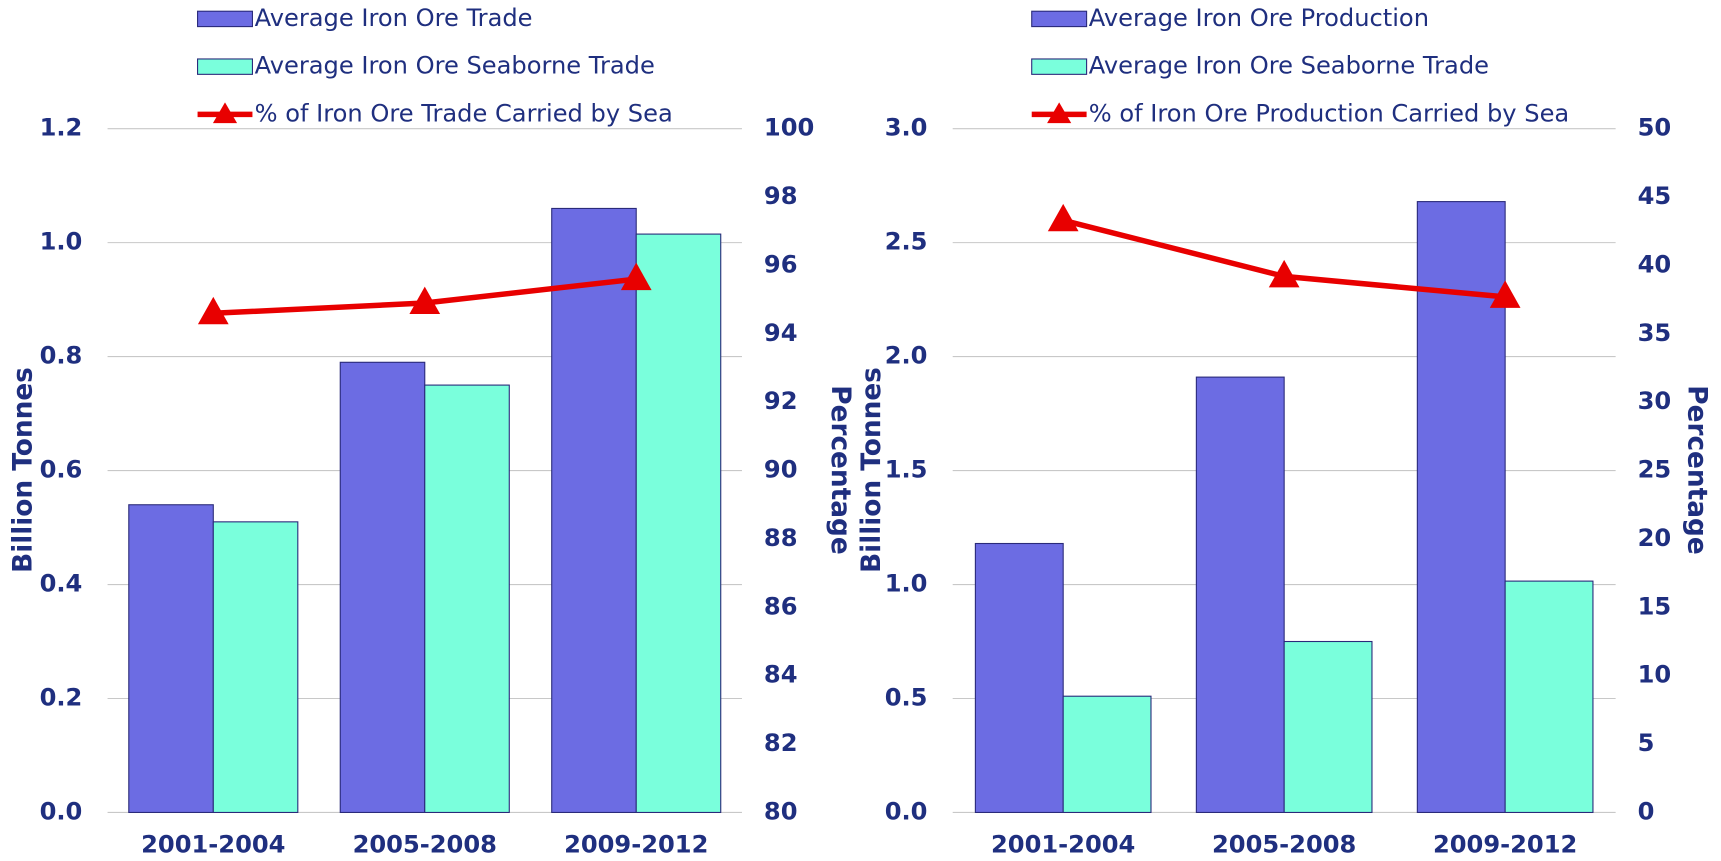  I want to click on y2-tick-label: 40, so click(1655, 264).